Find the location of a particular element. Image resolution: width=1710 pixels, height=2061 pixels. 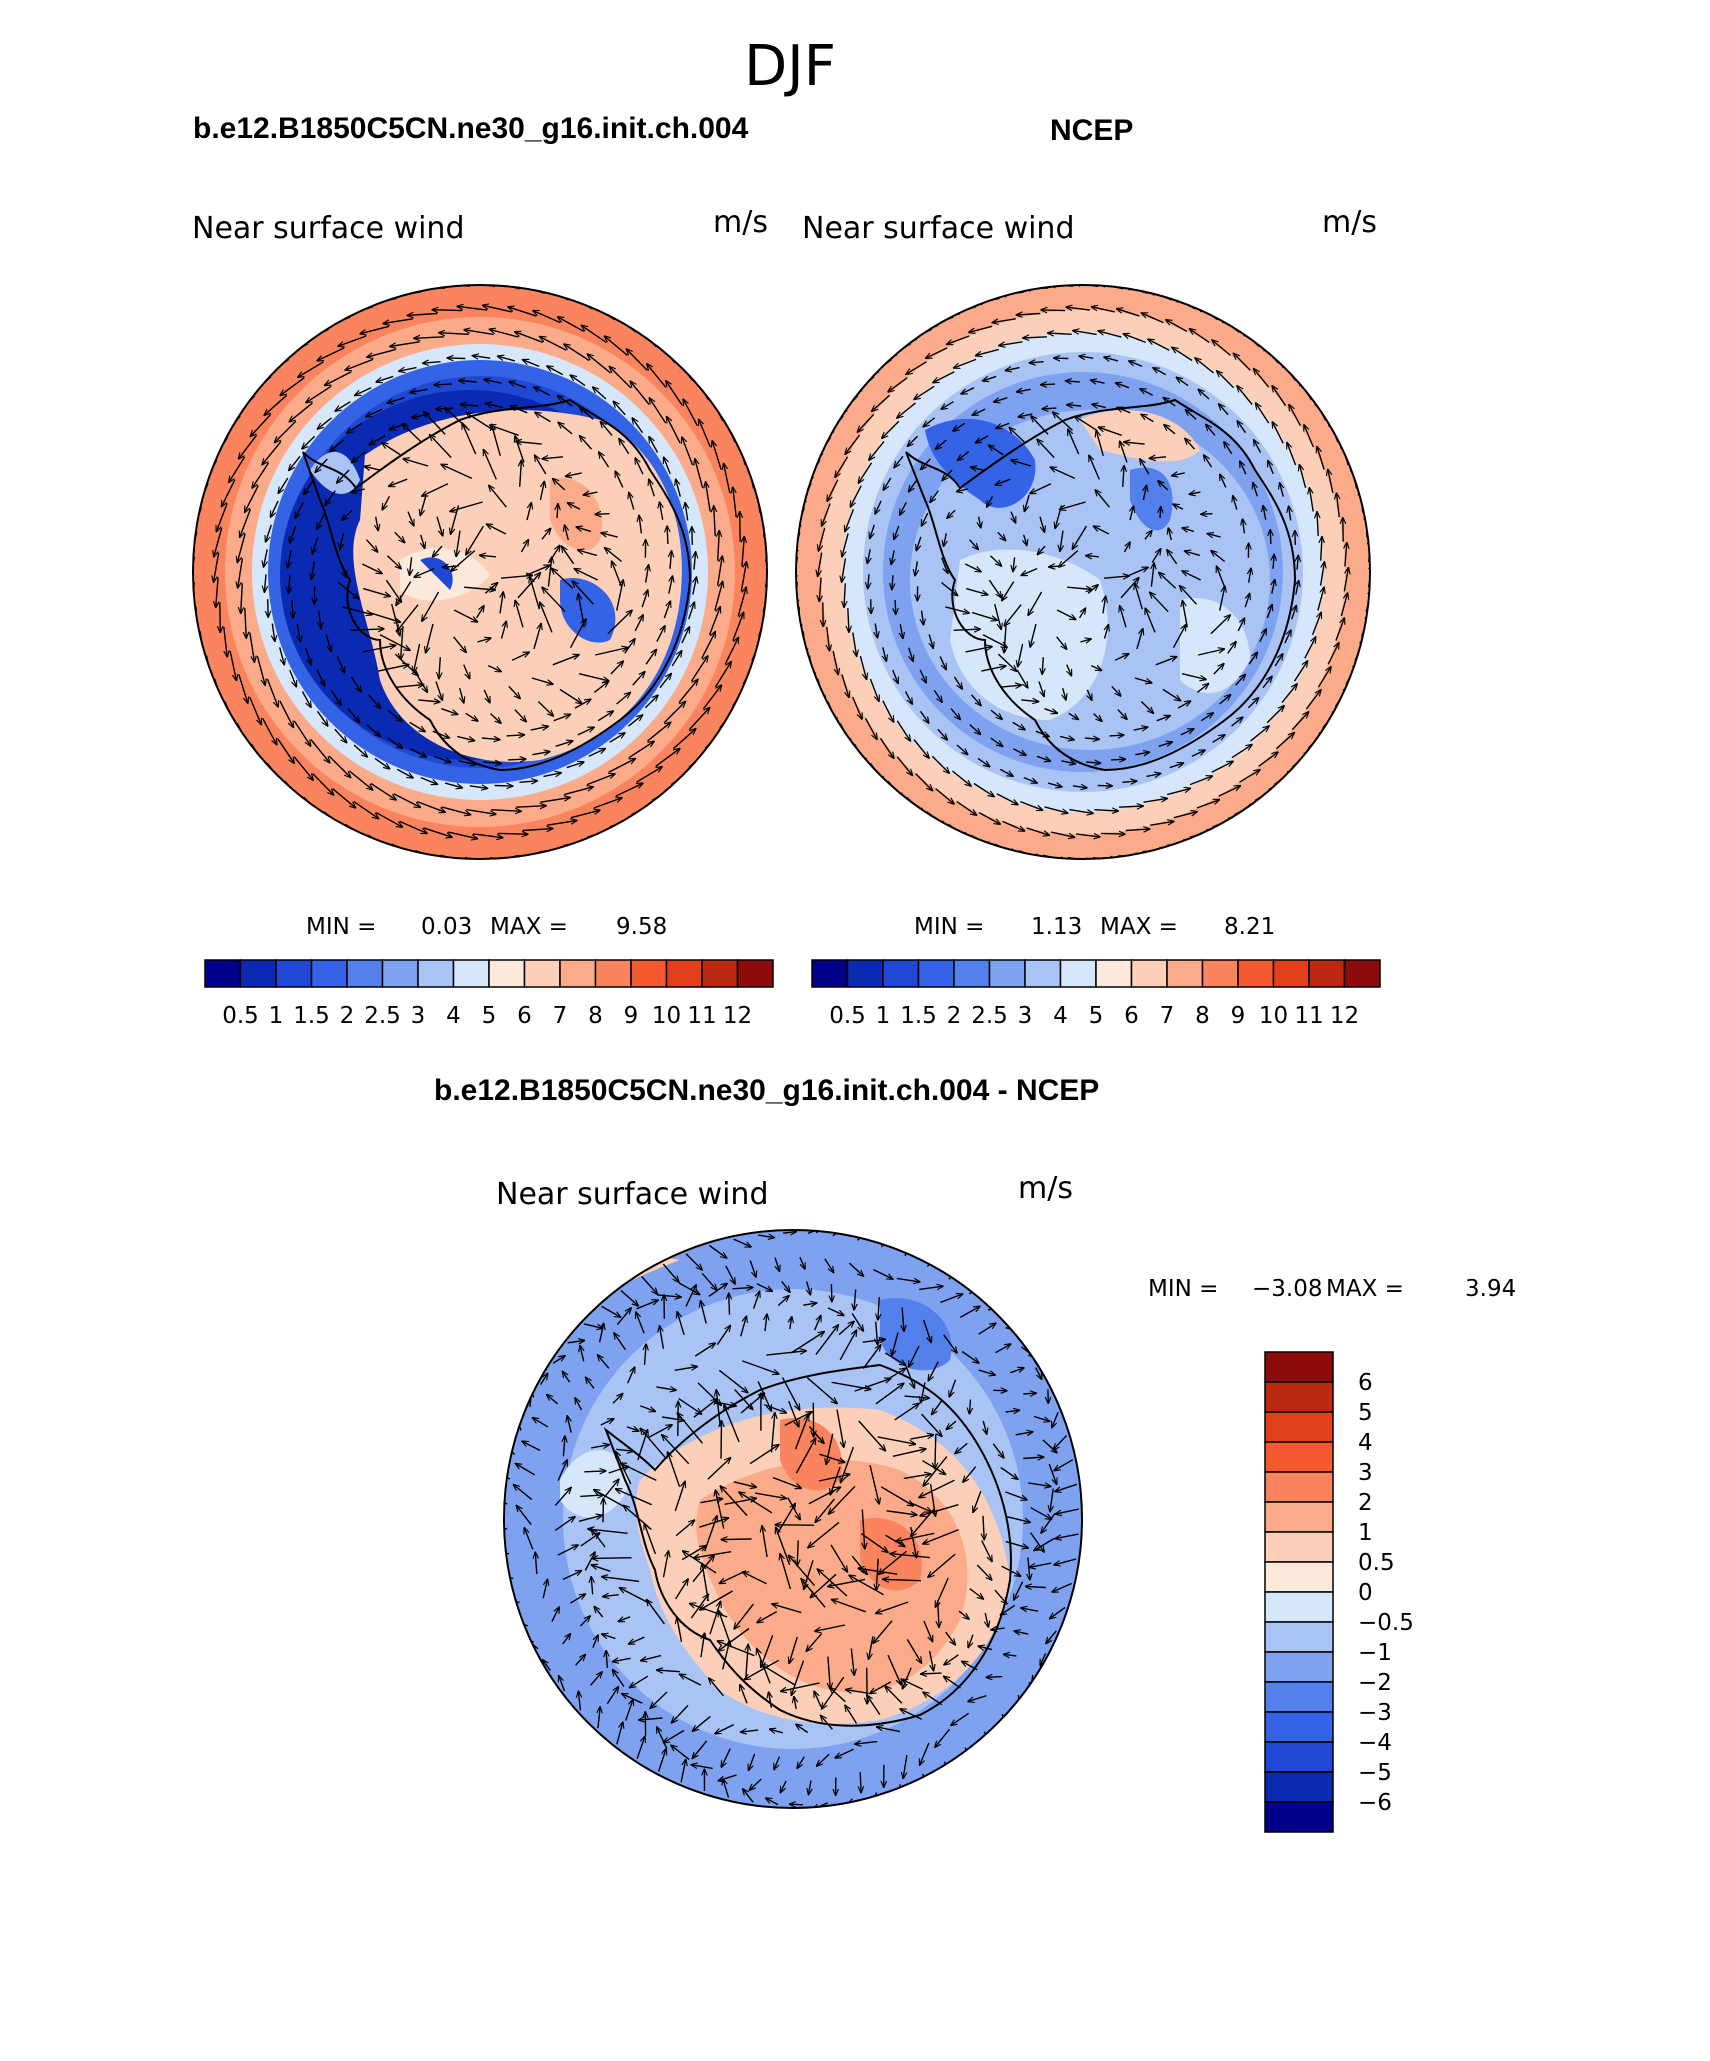

colorbar-tick-label: 12 is located at coordinates (1344, 1016).